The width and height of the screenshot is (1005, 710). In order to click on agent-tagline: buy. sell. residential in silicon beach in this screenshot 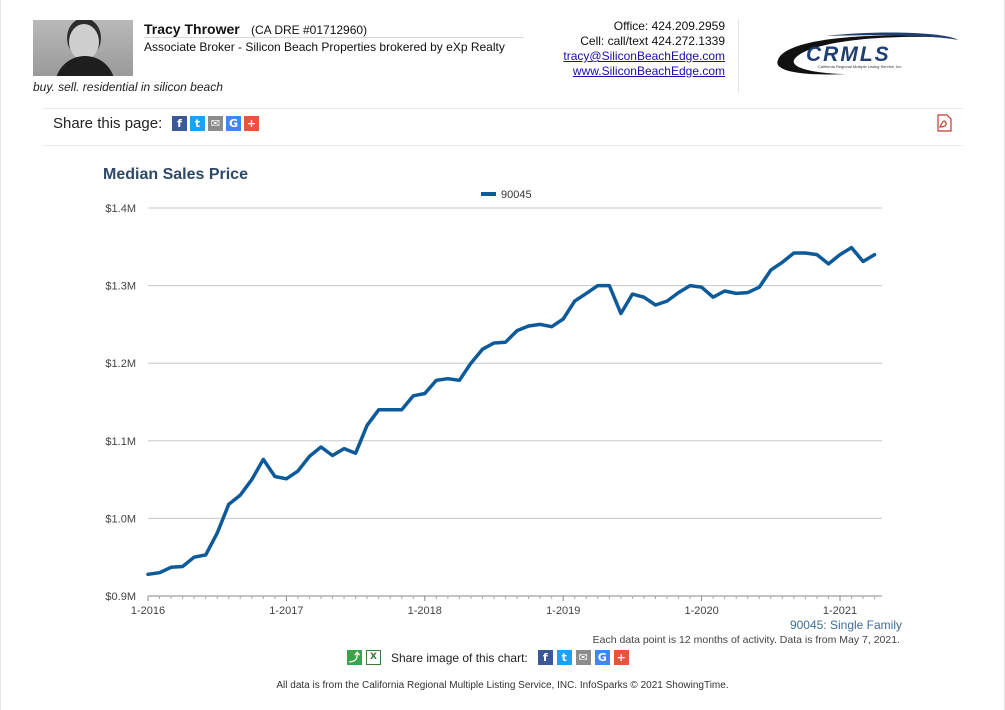, I will do `click(128, 87)`.